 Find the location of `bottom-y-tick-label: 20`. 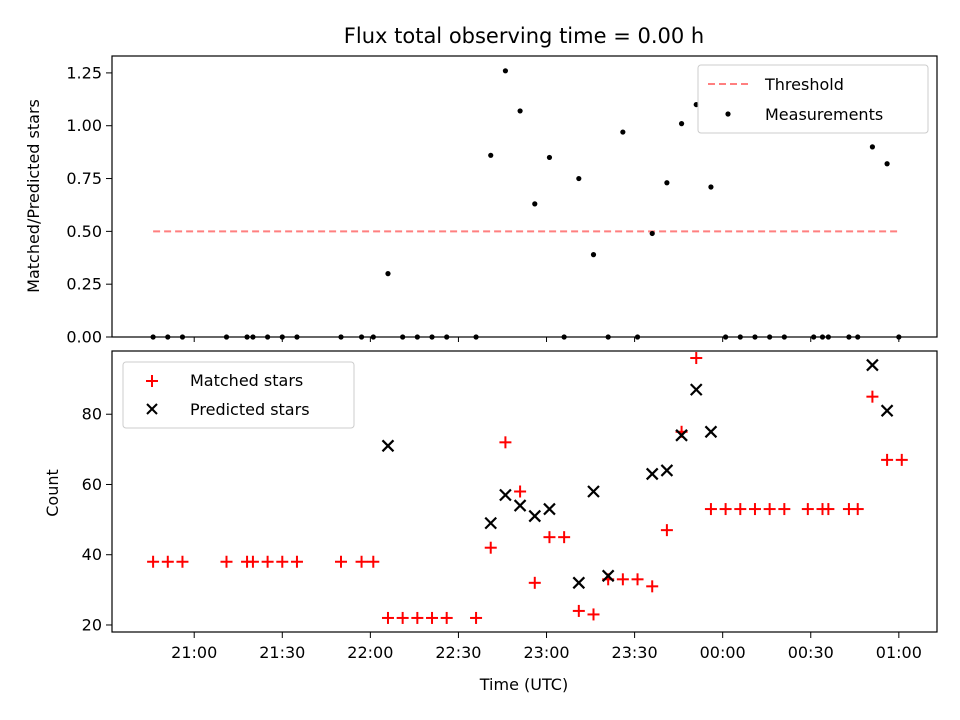

bottom-y-tick-label: 20 is located at coordinates (92, 624).